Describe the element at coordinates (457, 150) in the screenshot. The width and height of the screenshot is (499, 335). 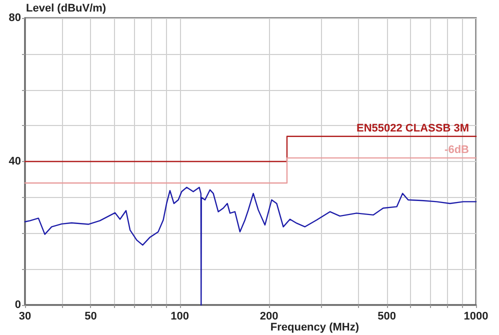
I see `series-label: -6dB` at that location.